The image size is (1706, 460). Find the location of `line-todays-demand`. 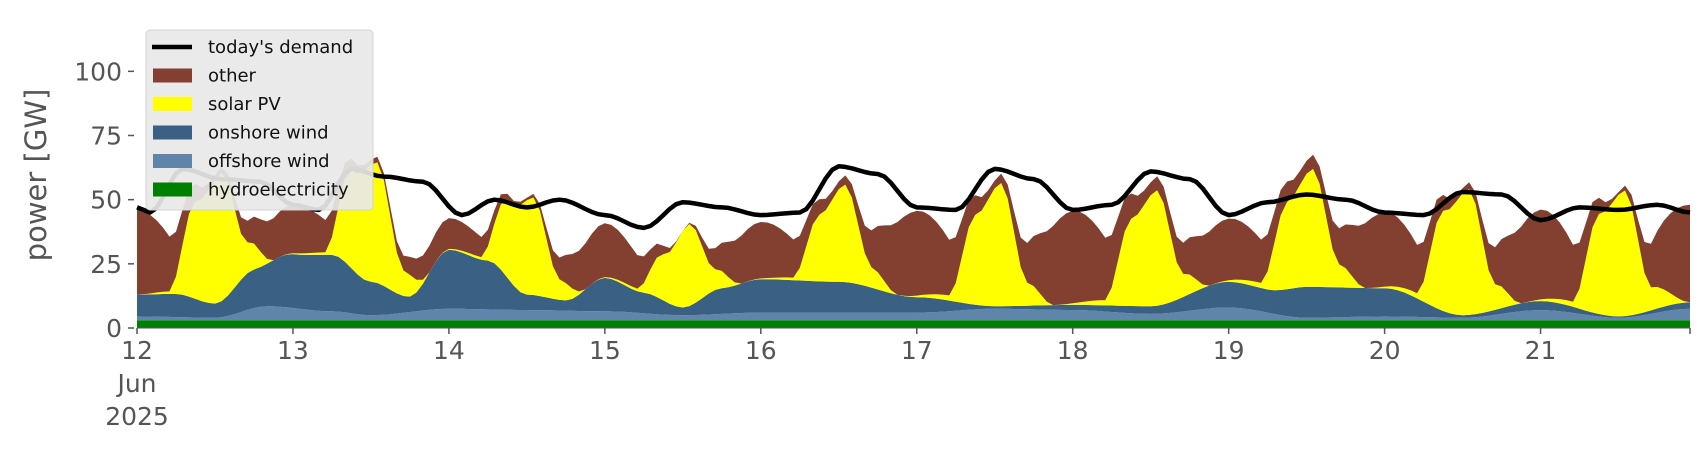

line-todays-demand is located at coordinates (913, 197).